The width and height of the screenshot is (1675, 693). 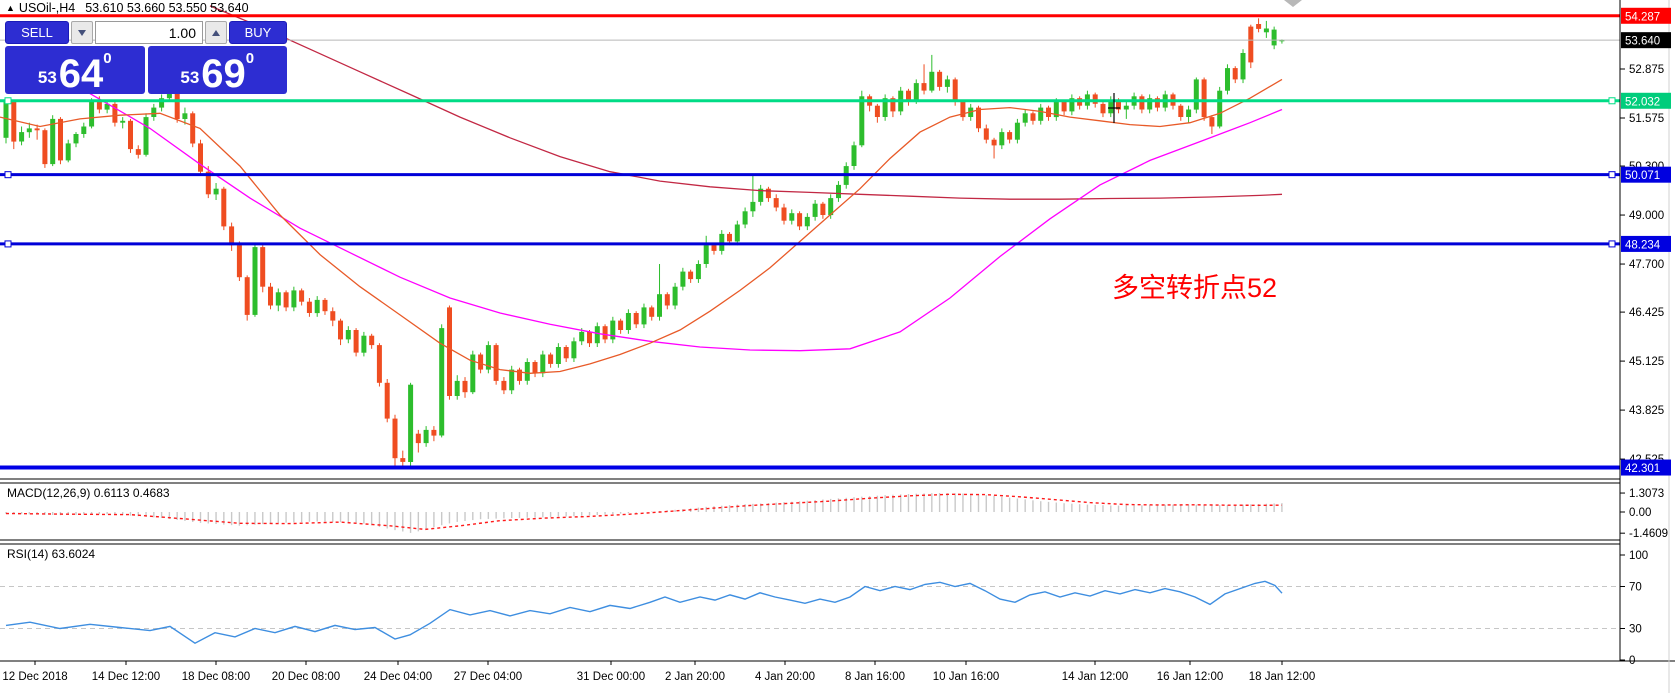 What do you see at coordinates (1632, 661) in the screenshot?
I see `rsi-axis-label: 0` at bounding box center [1632, 661].